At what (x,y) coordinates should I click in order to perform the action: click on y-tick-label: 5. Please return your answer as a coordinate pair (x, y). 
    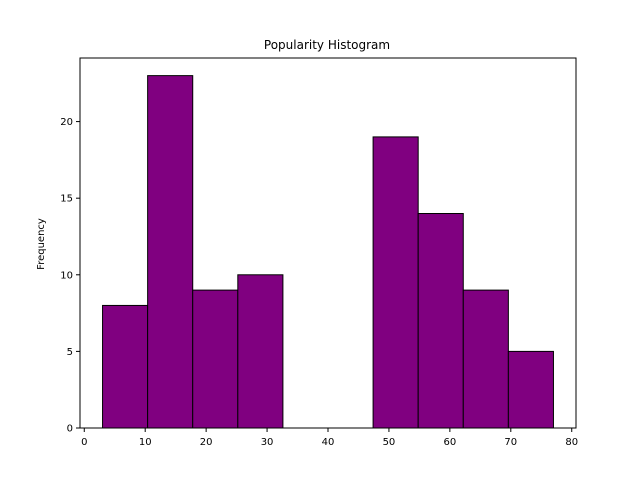
    Looking at the image, I should click on (70, 352).